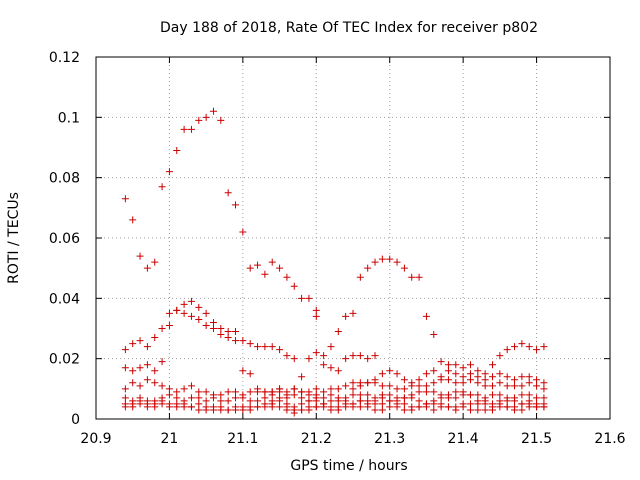 The height and width of the screenshot is (480, 640). Describe the element at coordinates (14, 238) in the screenshot. I see `y-axis-title: ROTI / TECUs` at that location.